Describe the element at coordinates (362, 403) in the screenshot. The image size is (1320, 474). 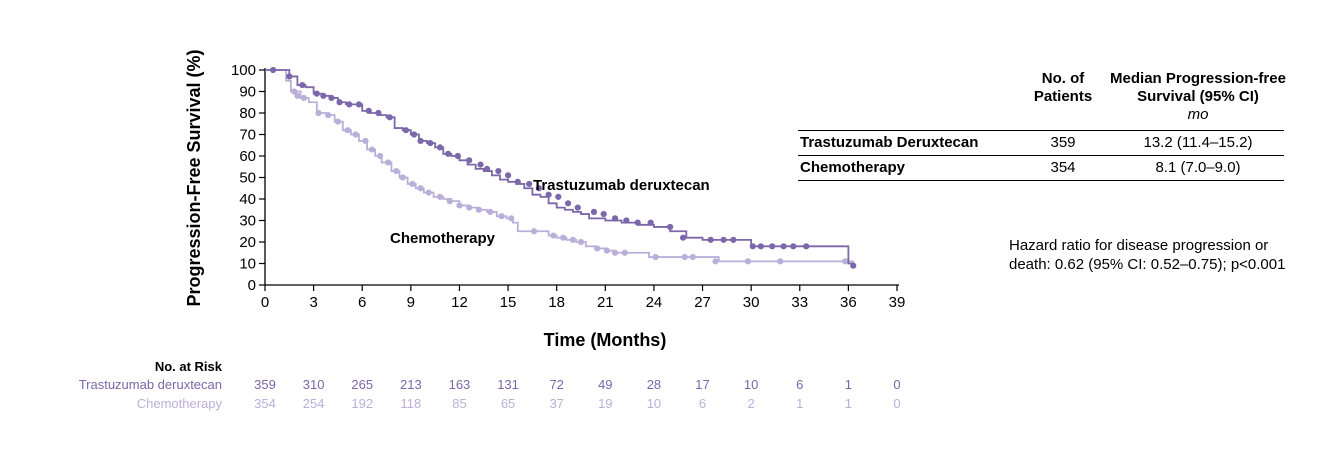
I see `risk-count: 192` at that location.